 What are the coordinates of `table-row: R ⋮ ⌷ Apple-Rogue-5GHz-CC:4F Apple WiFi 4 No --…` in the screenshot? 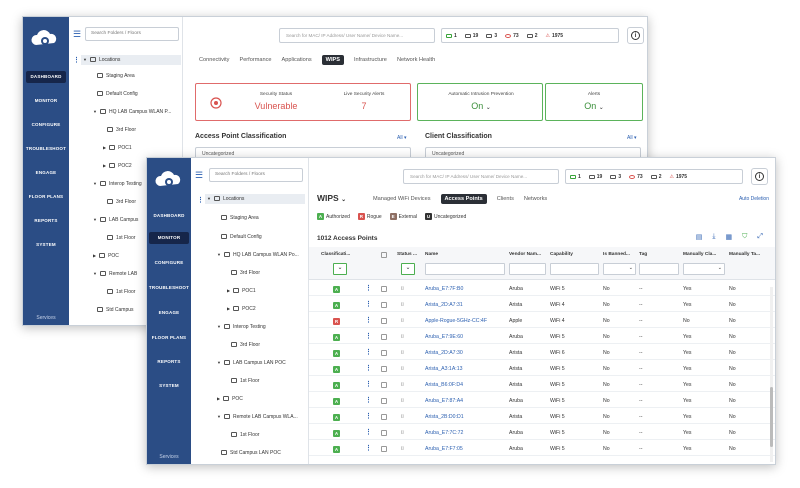 It's located at (542, 321).